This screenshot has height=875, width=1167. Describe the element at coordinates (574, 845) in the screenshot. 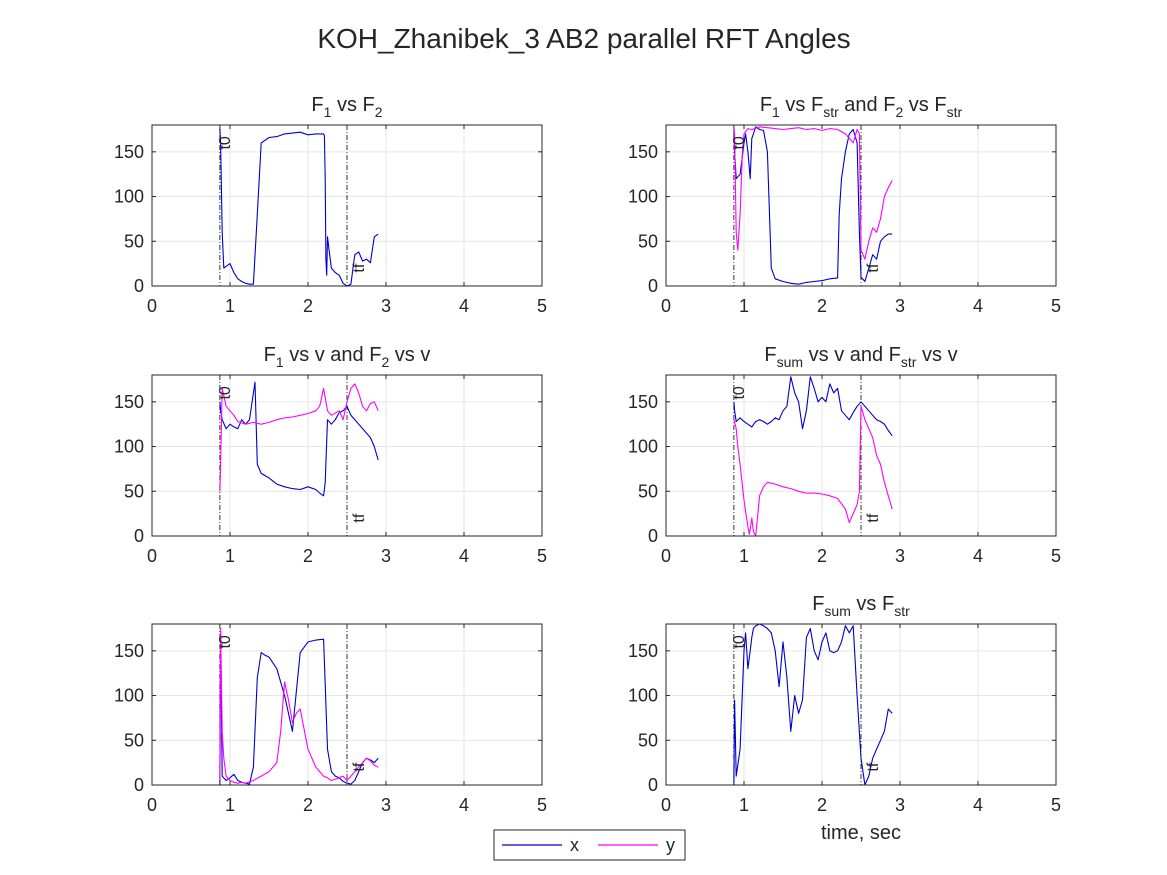

I see `legend-label-x: x` at that location.